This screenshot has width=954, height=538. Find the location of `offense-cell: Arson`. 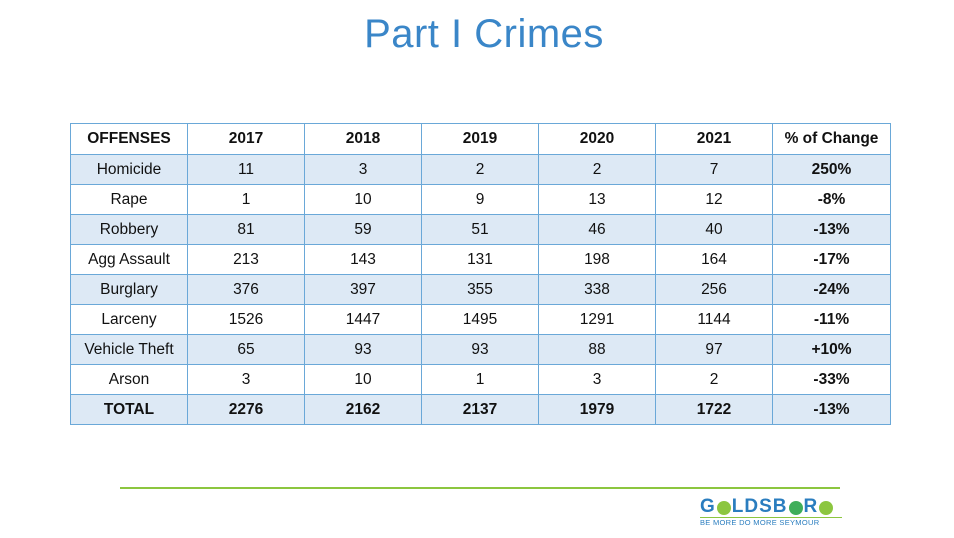

offense-cell: Arson is located at coordinates (129, 379).